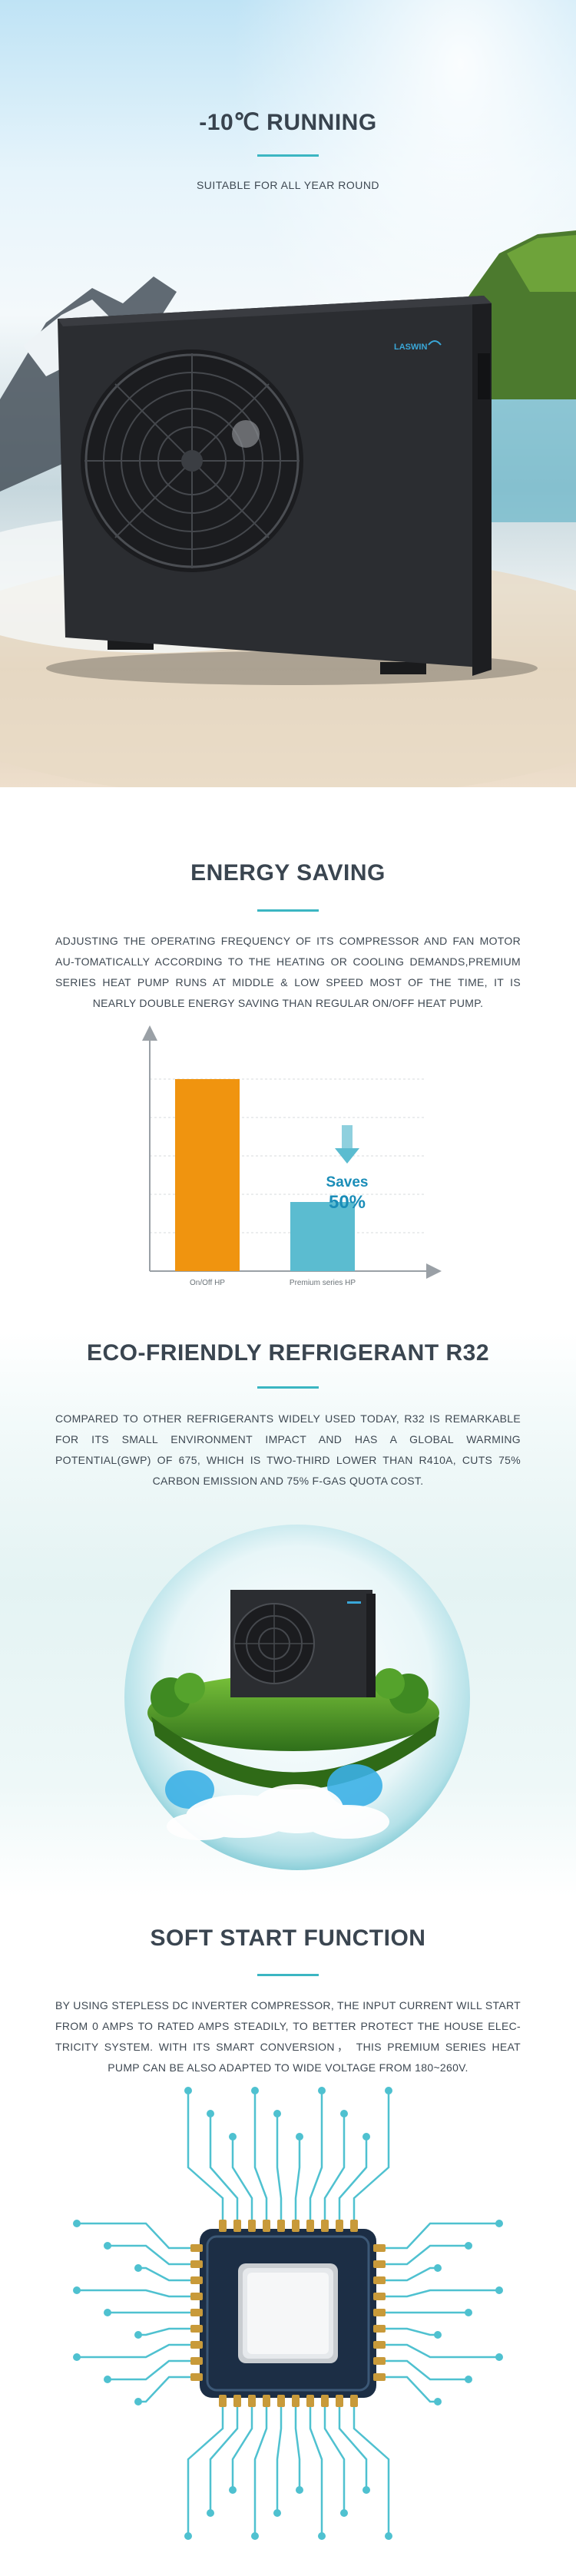  I want to click on chip-circuit-illustration, so click(288, 2313).